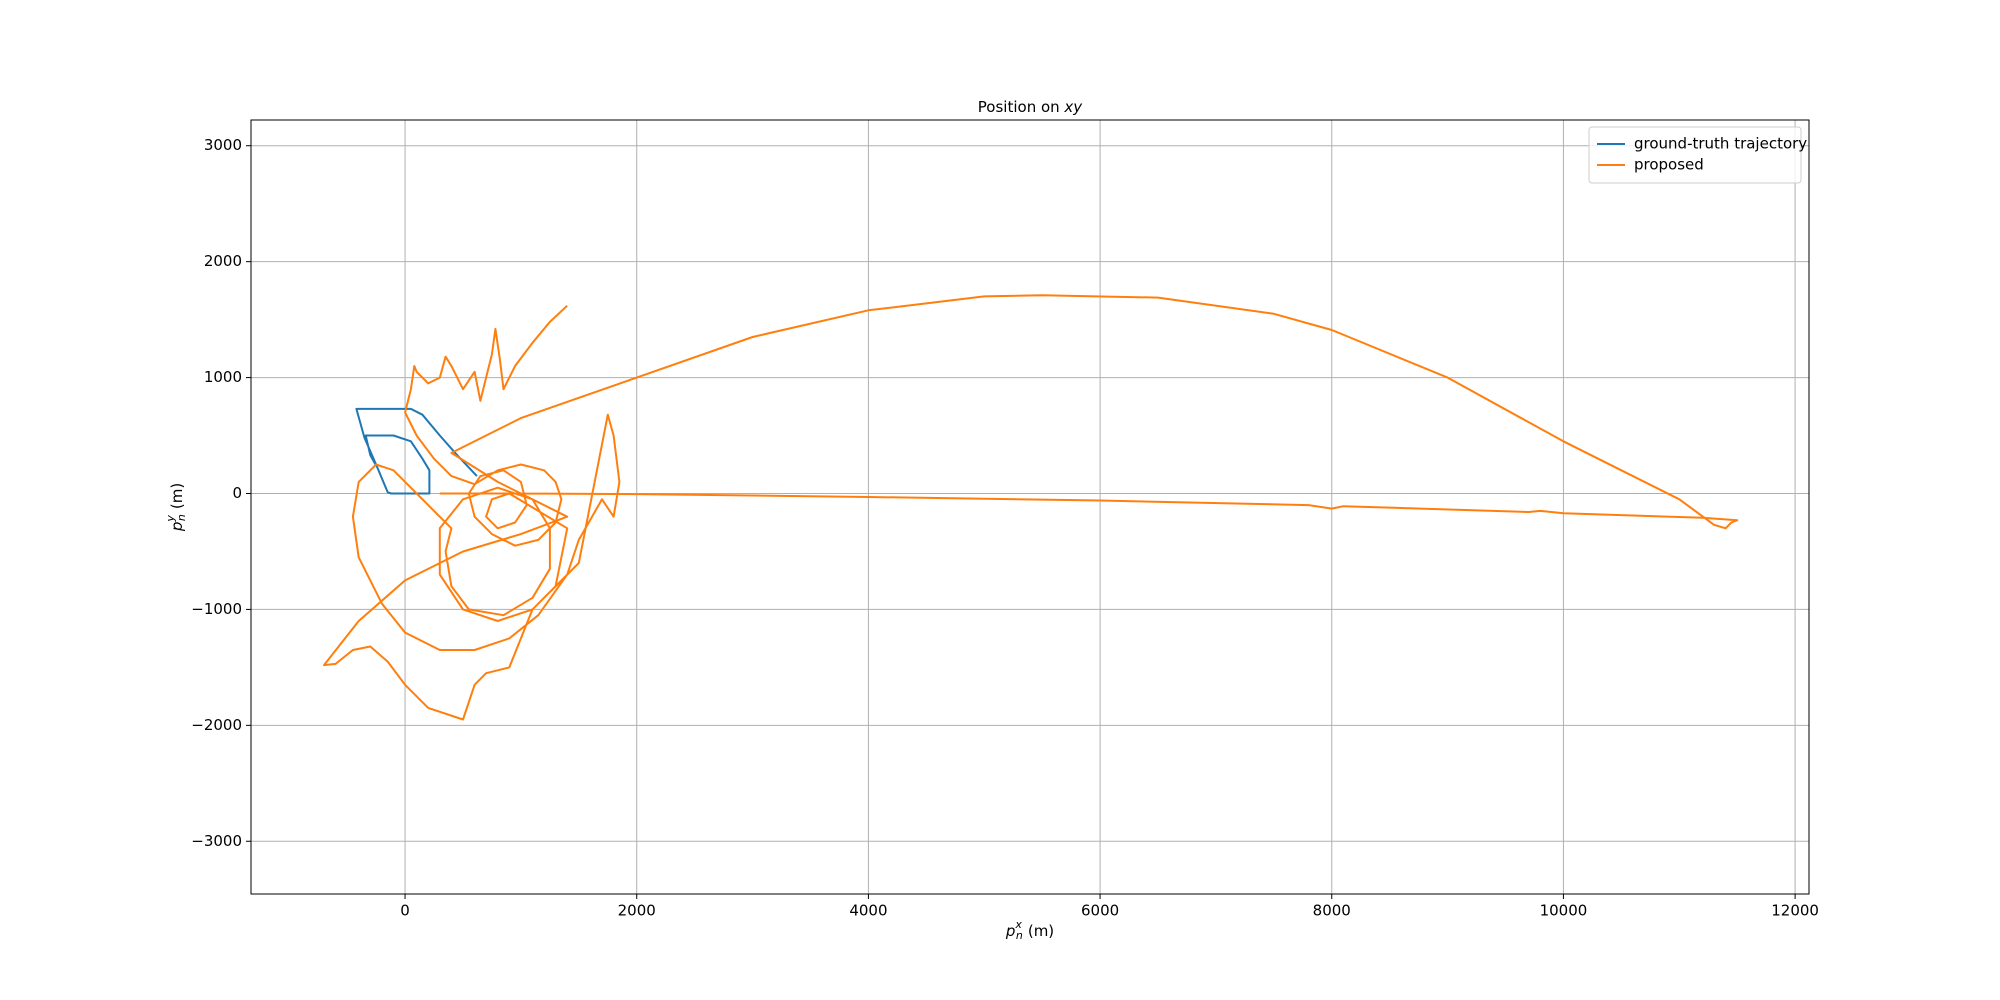 This screenshot has height=1000, width=2000. I want to click on x-axis-label: px n (m), so click(1029, 930).